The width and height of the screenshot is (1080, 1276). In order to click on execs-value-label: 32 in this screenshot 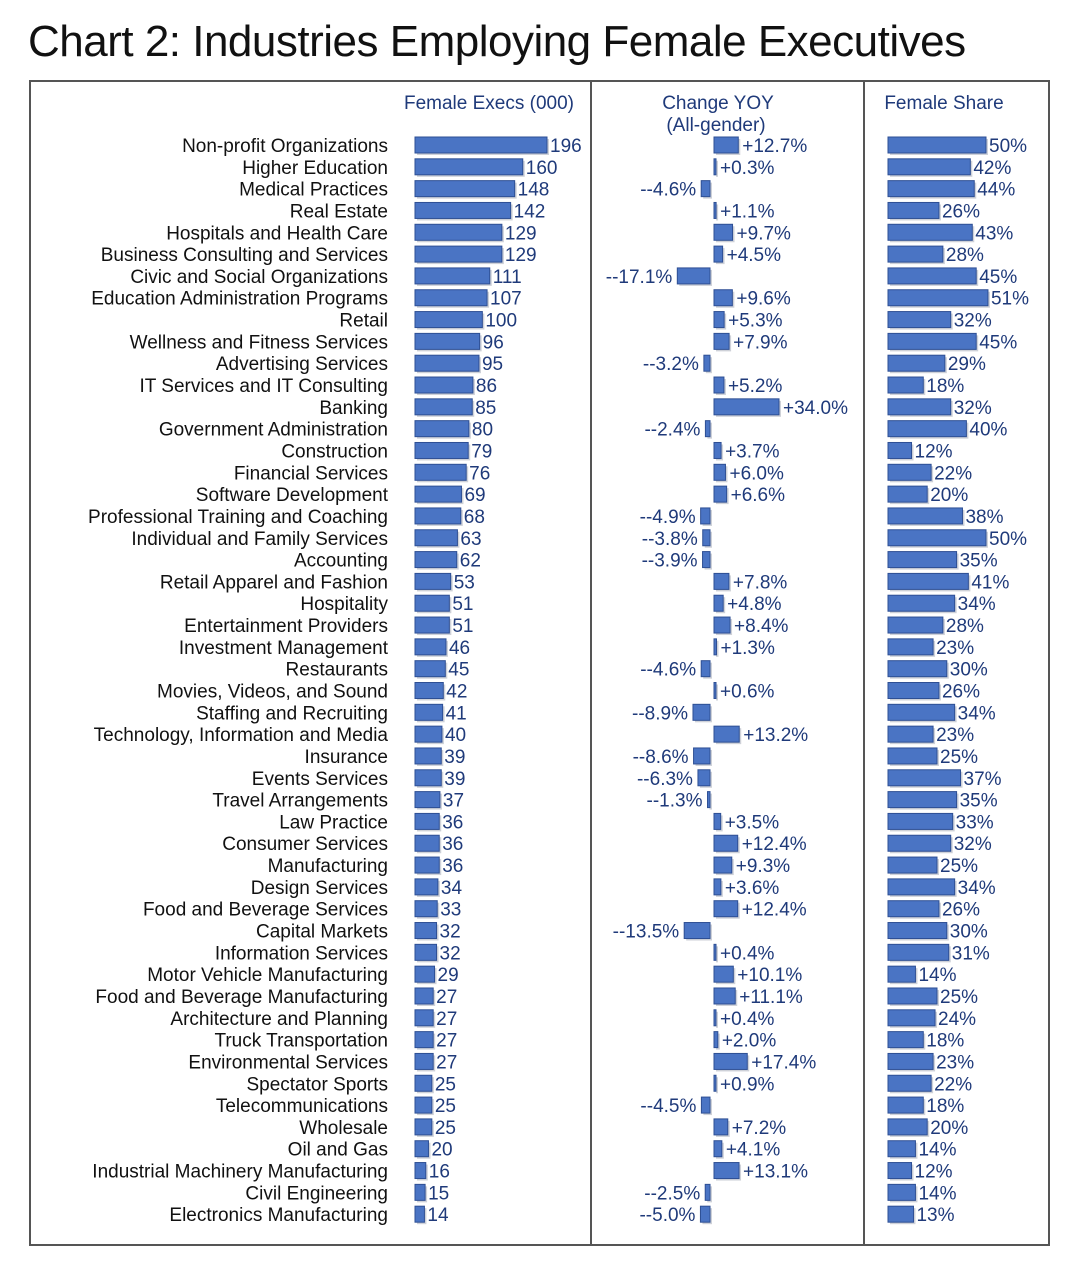, I will do `click(450, 932)`.